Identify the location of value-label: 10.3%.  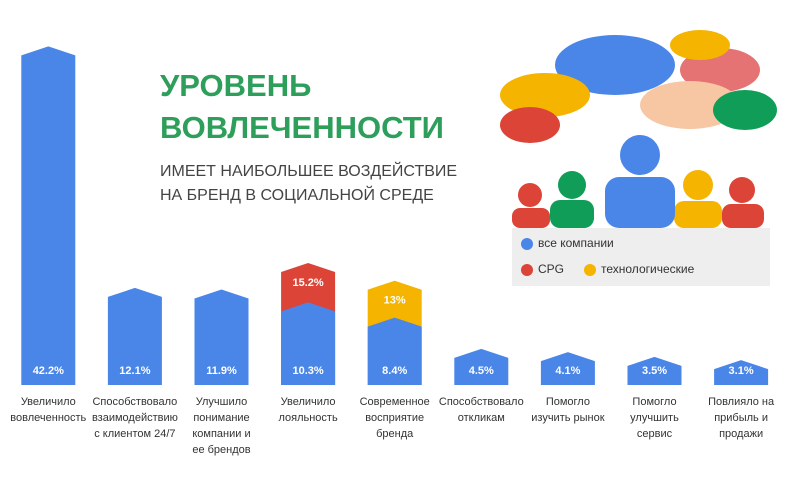
(307, 371).